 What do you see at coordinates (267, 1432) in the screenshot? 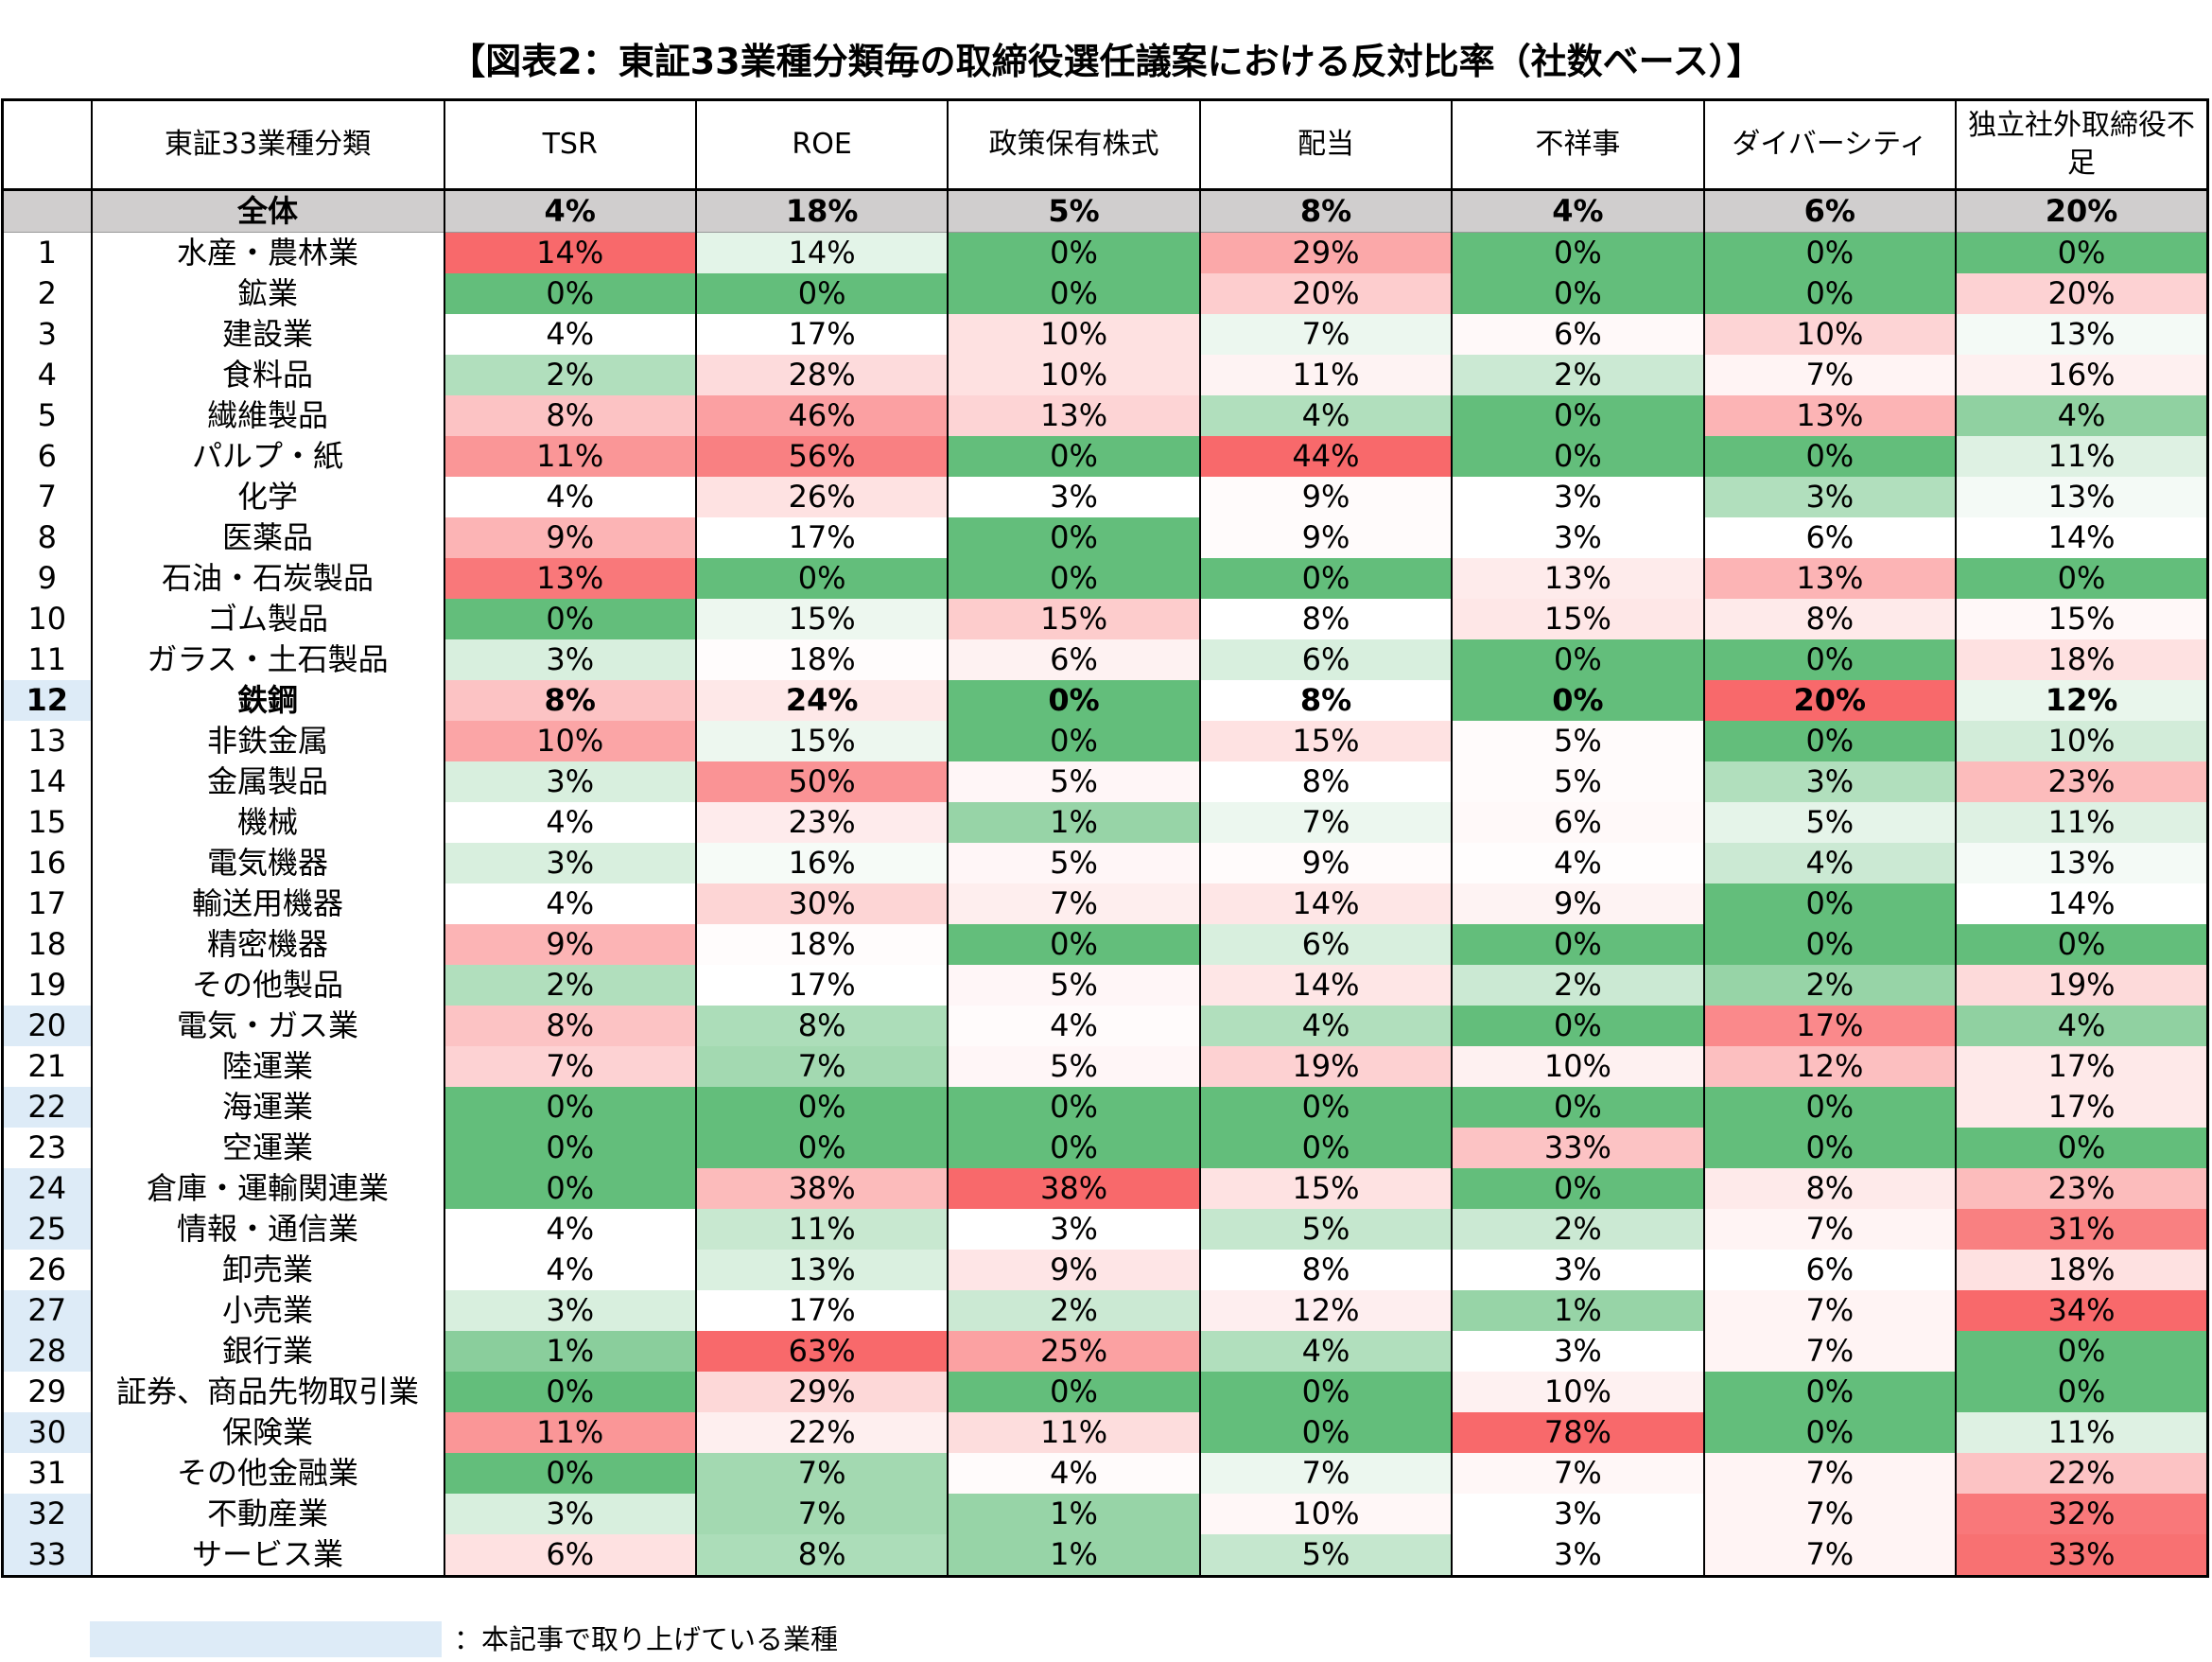
I see `industry-name: 保険業` at bounding box center [267, 1432].